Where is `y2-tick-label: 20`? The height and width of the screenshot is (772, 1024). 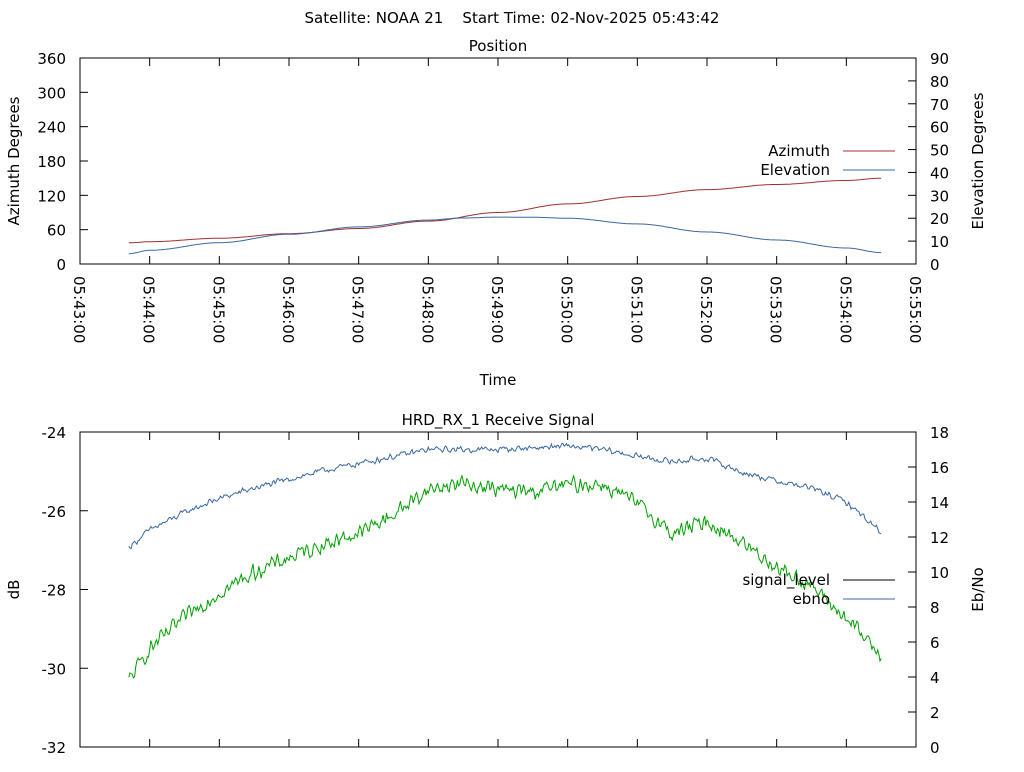 y2-tick-label: 20 is located at coordinates (939, 219).